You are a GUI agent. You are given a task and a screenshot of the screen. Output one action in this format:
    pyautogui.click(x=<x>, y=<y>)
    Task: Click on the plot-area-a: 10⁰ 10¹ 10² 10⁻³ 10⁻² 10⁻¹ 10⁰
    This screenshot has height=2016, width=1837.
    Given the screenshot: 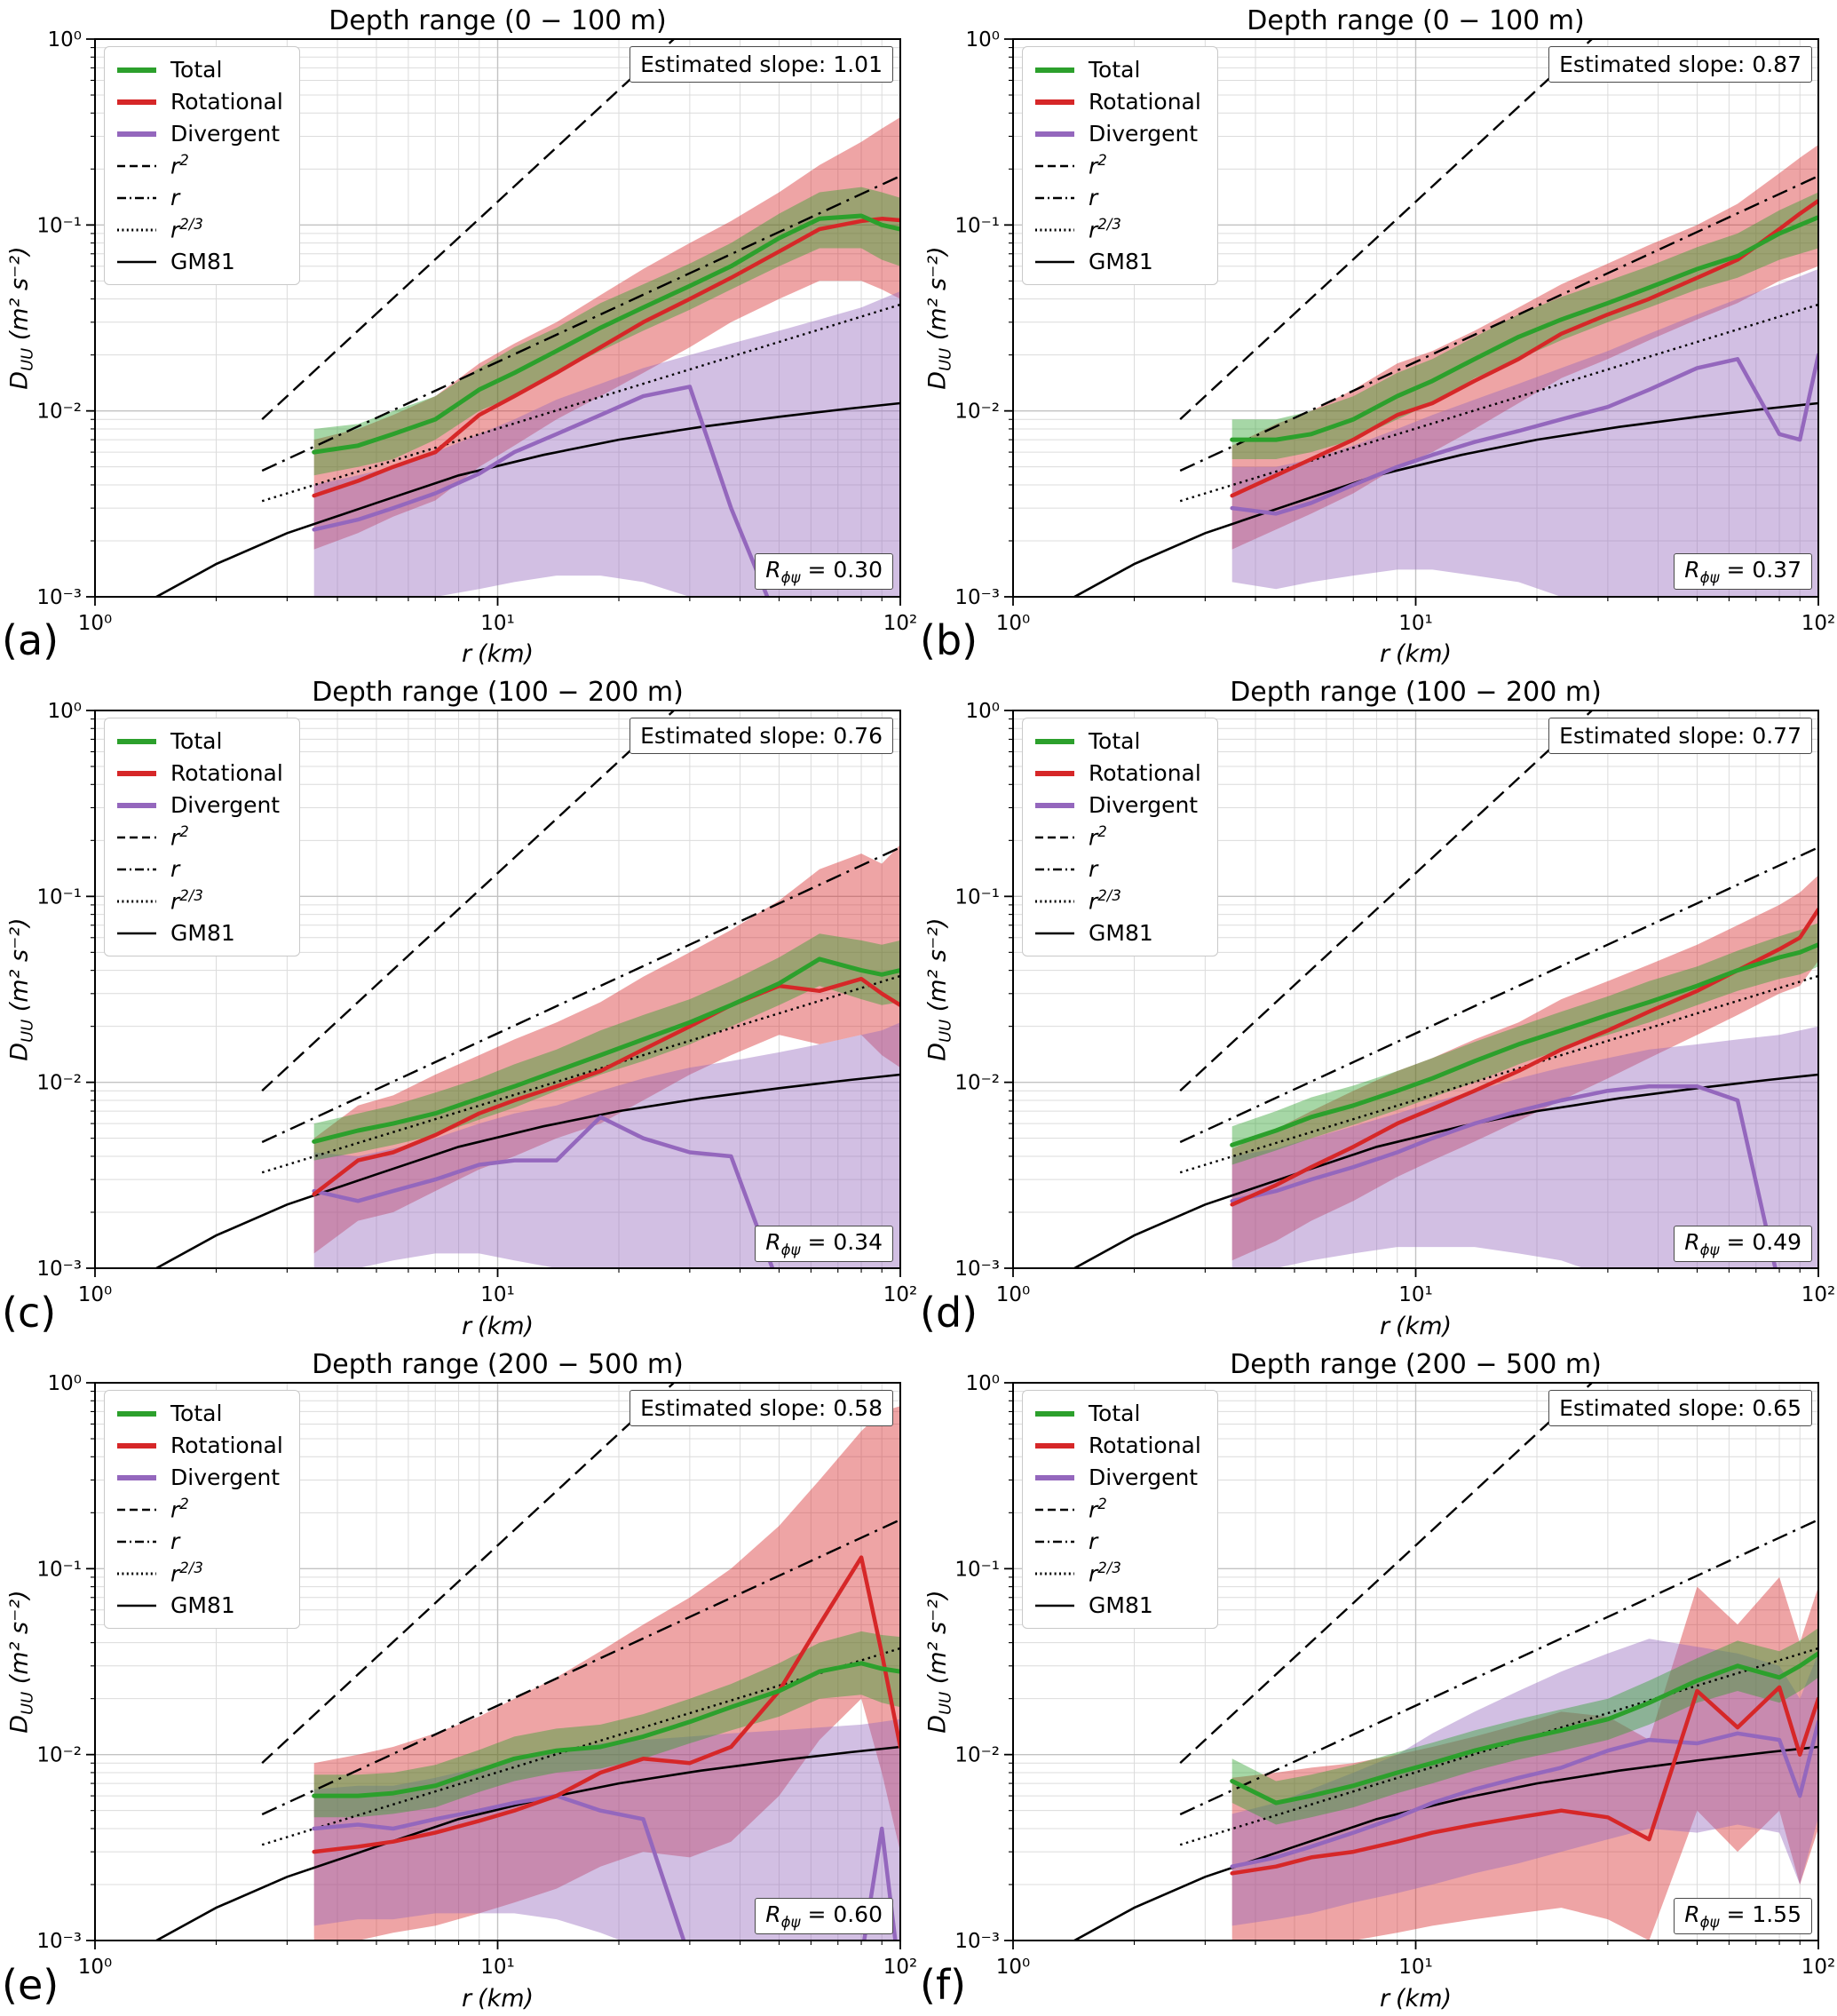 What is the action you would take?
    pyautogui.click(x=476, y=331)
    